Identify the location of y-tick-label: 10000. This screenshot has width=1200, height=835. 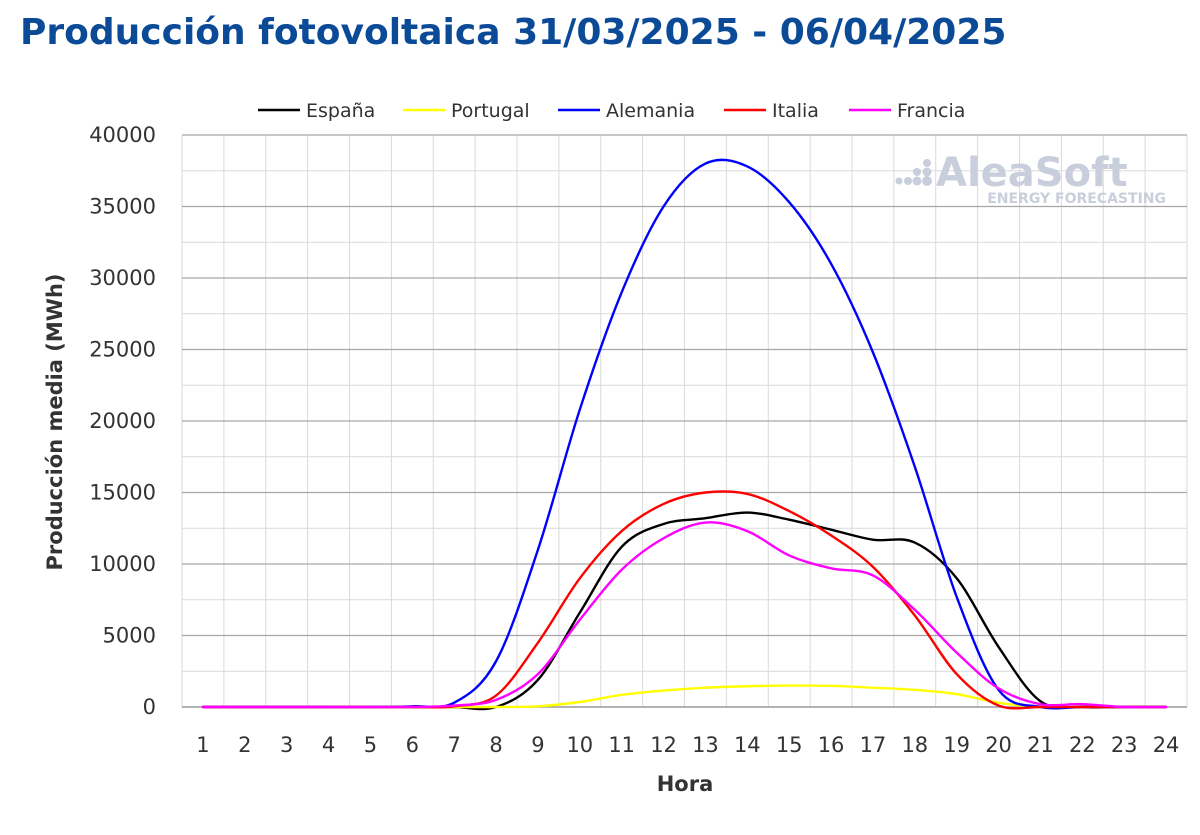
(122, 564).